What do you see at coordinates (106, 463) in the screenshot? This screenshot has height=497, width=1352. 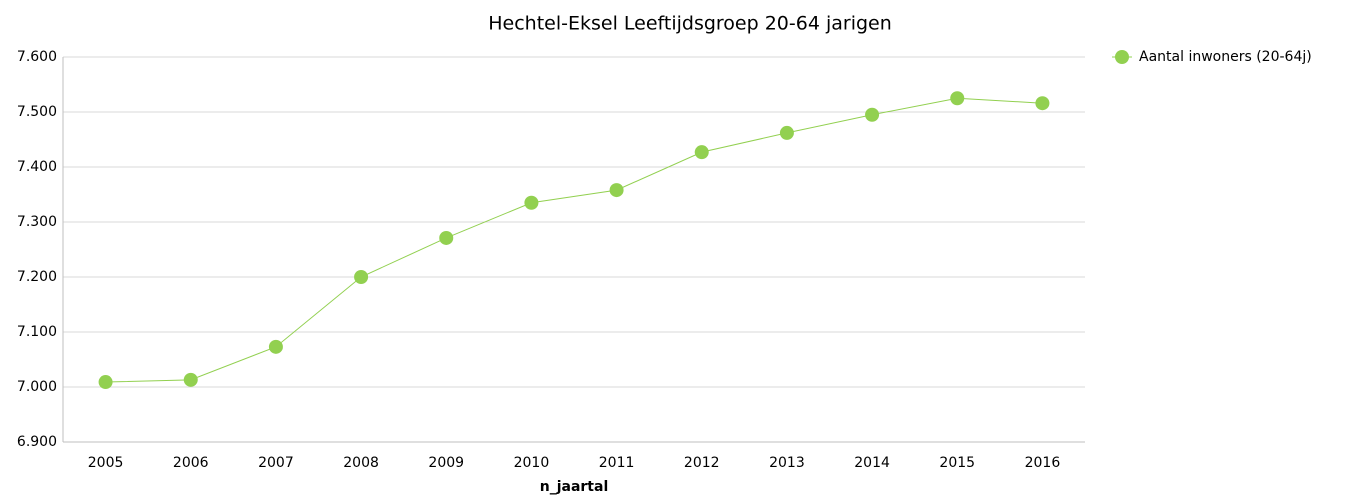 I see `x-tick-label: 2005` at bounding box center [106, 463].